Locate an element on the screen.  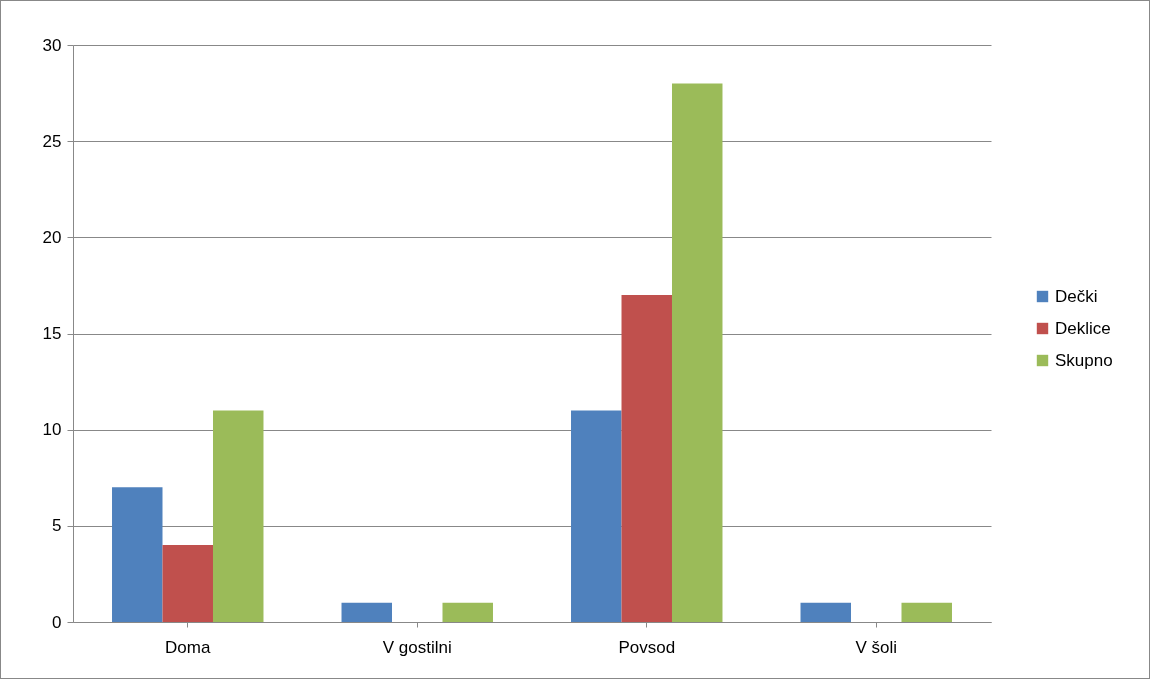
y-tick-label: 0 is located at coordinates (57, 622).